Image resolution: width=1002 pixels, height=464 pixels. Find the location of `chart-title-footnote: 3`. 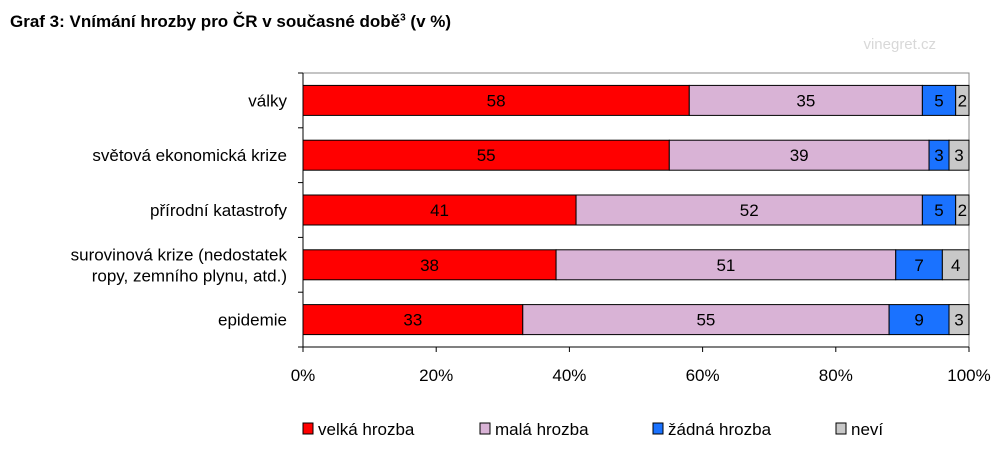

chart-title-footnote: 3 is located at coordinates (403, 18).